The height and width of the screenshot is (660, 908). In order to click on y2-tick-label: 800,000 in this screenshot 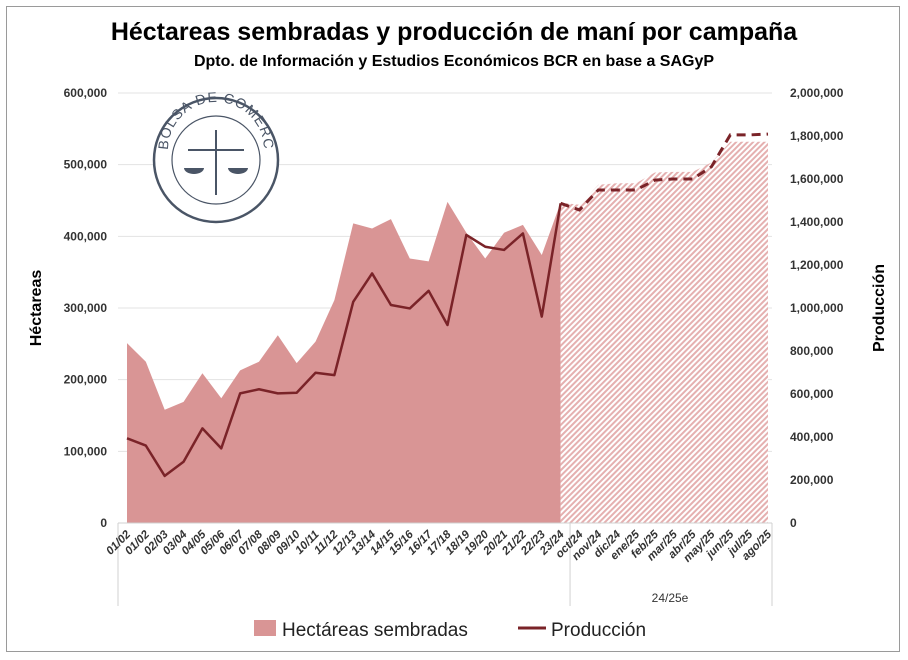, I will do `click(812, 351)`.